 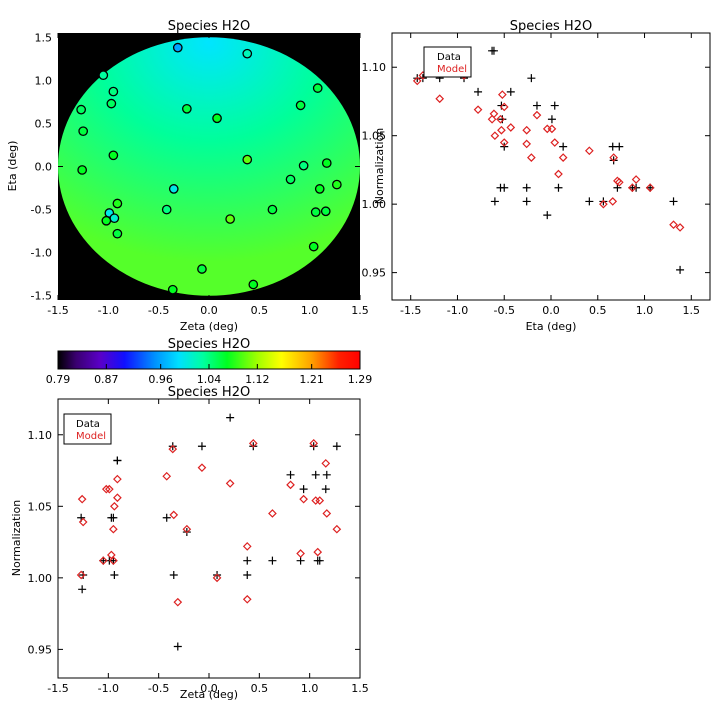 I want to click on zeta-x-tick-label: -1.5, so click(x=57, y=688).